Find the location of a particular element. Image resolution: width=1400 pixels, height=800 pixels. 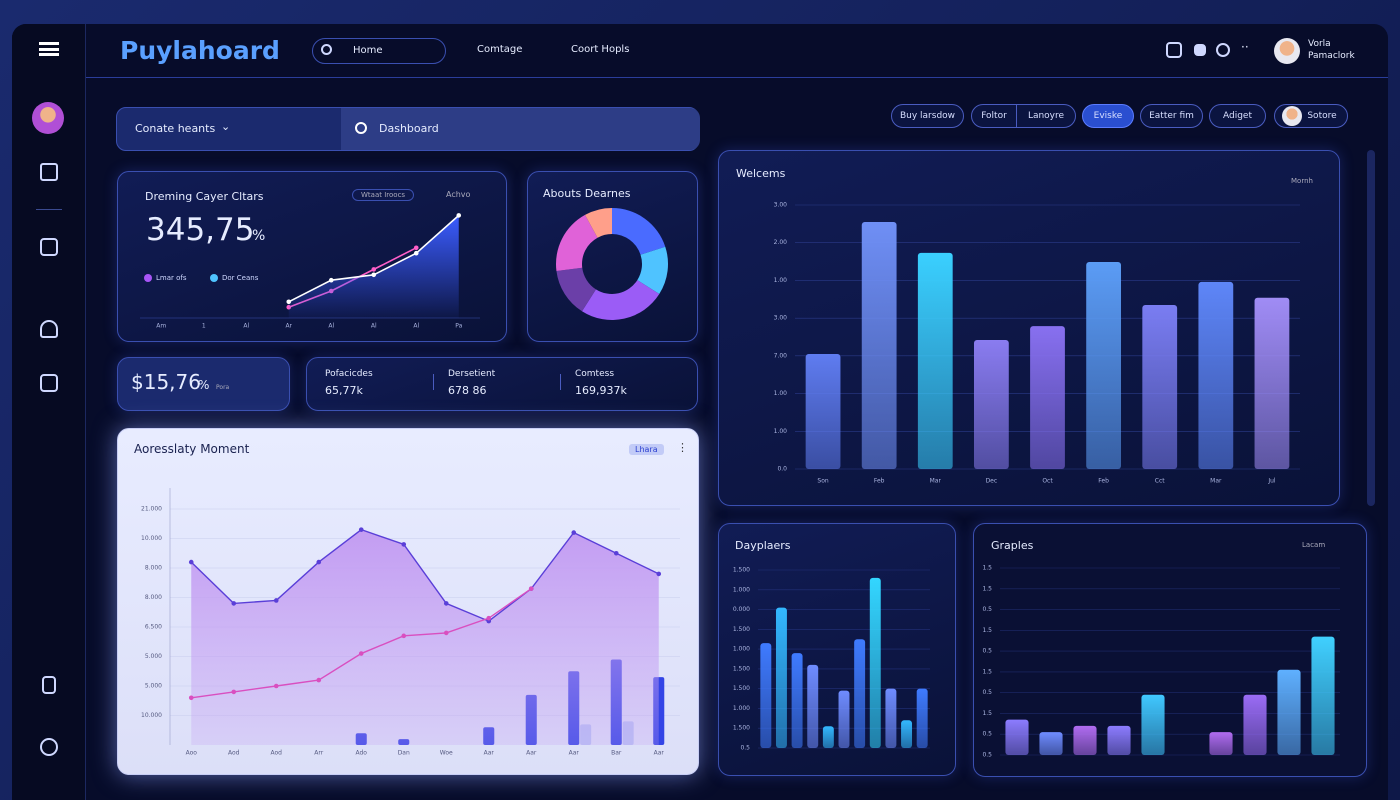

big-value: 345,75 is located at coordinates (200, 230).